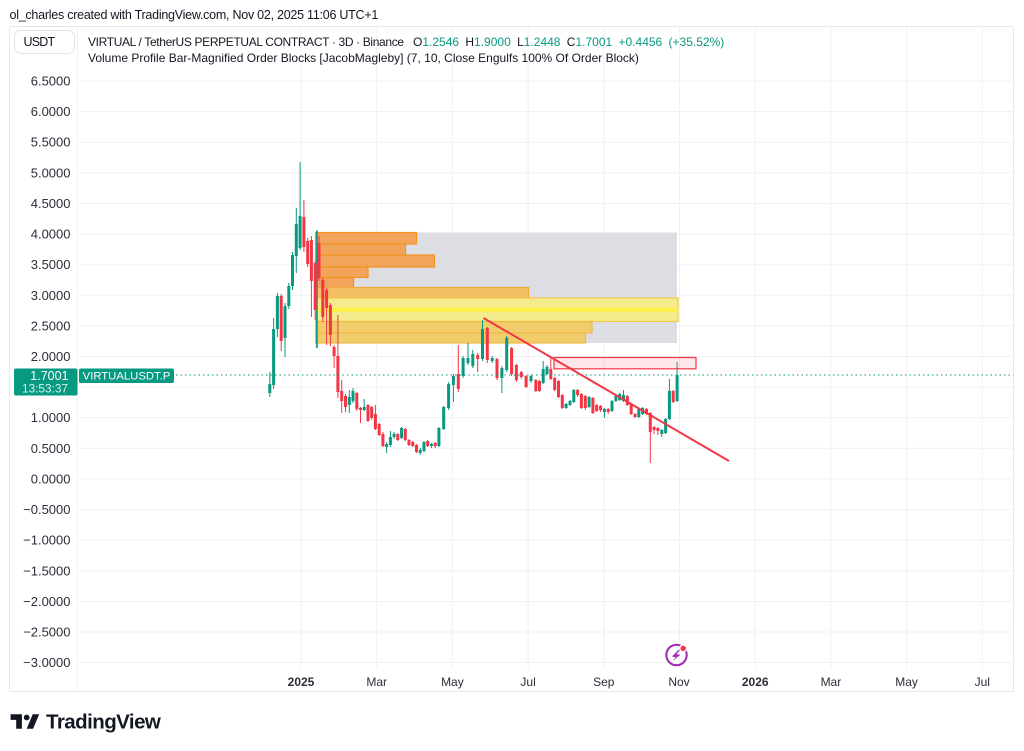 The width and height of the screenshot is (1024, 751). Describe the element at coordinates (103, 722) in the screenshot. I see `svg-text: TradingView` at that location.